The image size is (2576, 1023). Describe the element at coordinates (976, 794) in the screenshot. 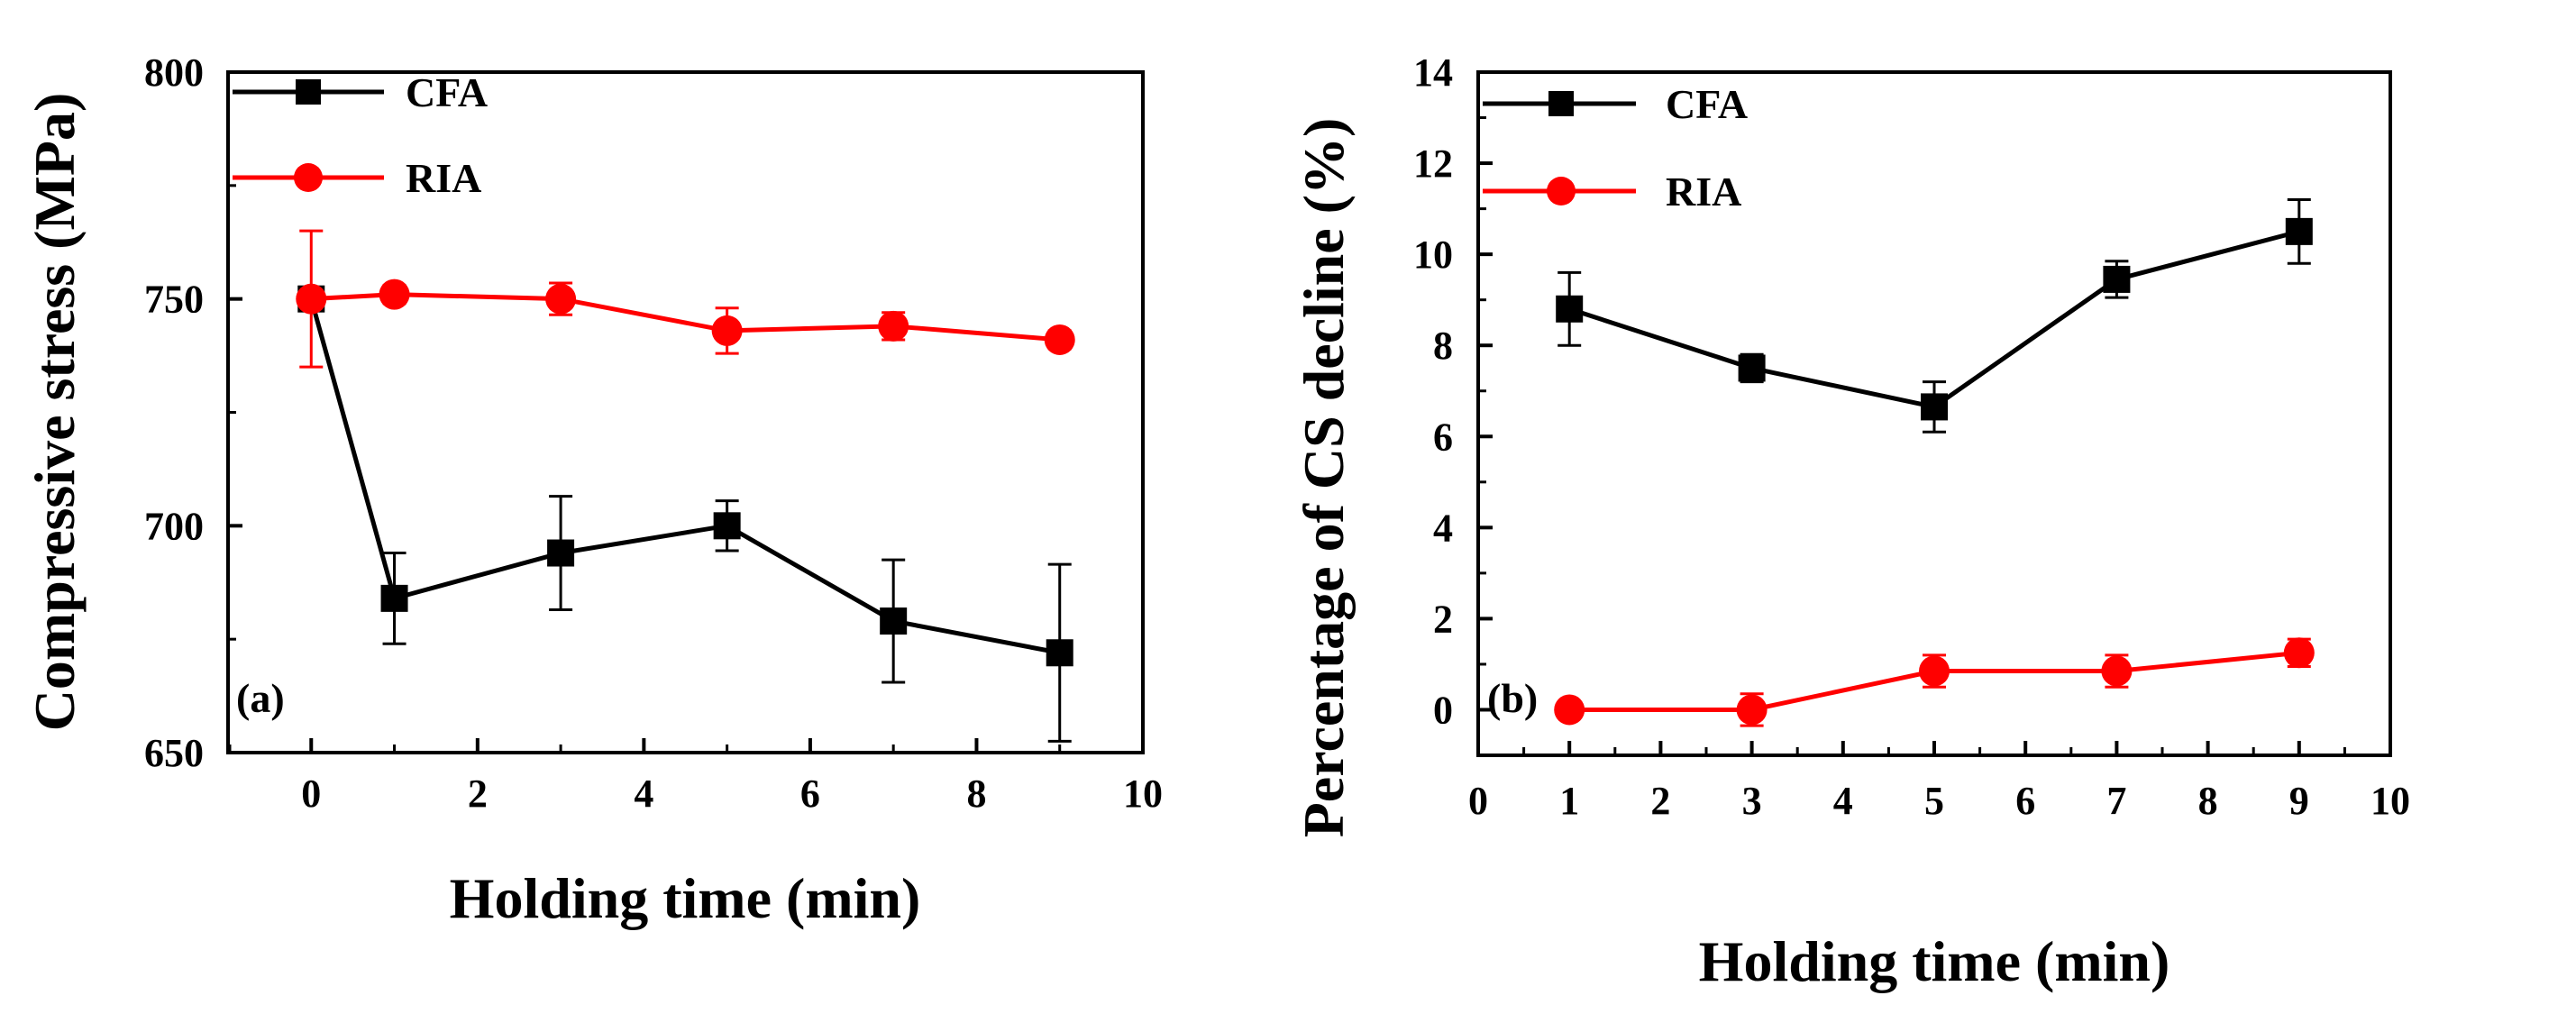

I see `x-tick-label-a-4: 8` at that location.